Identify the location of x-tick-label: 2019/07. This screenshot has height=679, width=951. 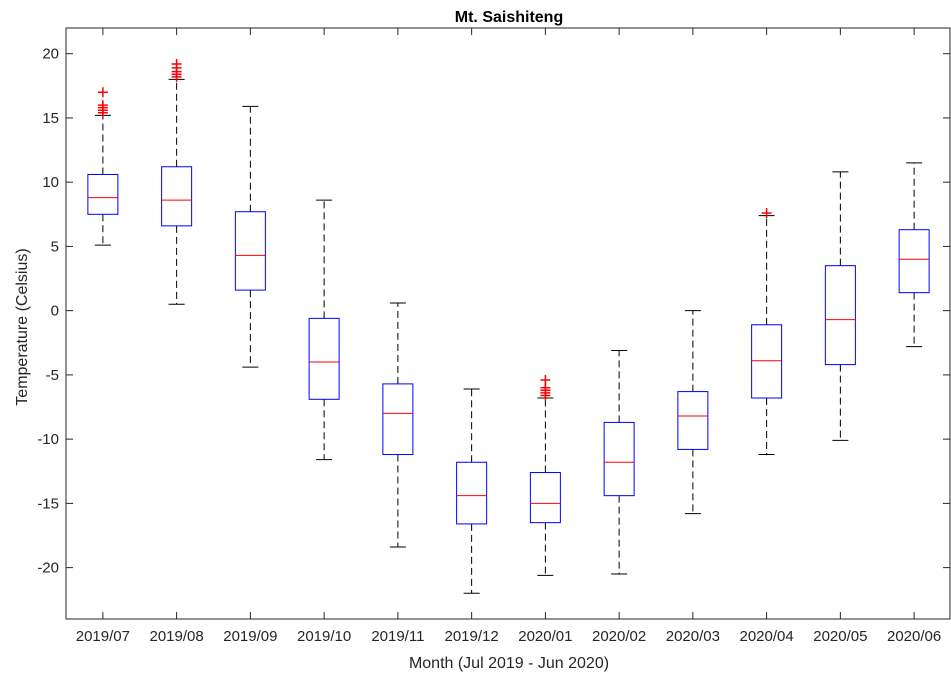
(103, 636).